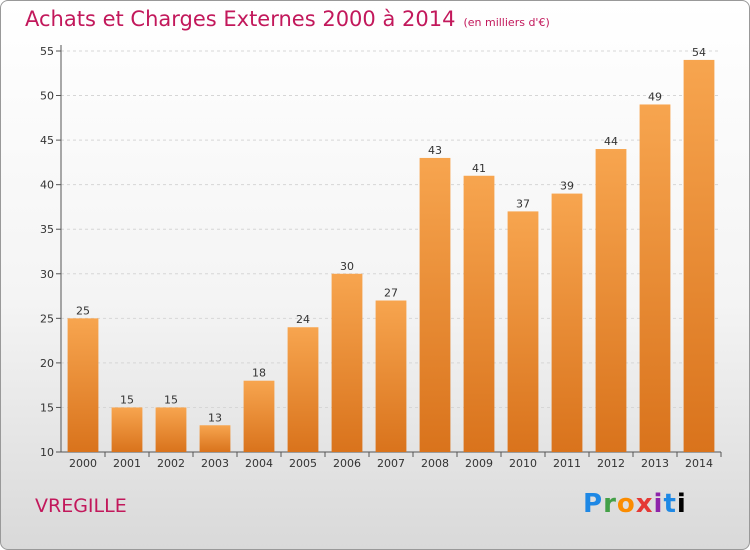 This screenshot has width=750, height=550. Describe the element at coordinates (47, 96) in the screenshot. I see `y-tick-label: 50` at that location.